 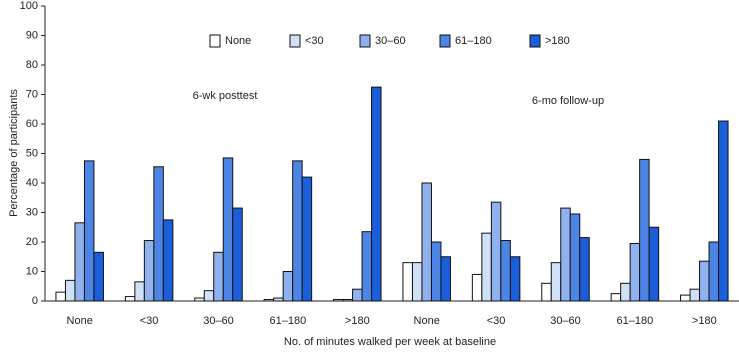 I want to click on legend-label: <30, so click(x=314, y=41).